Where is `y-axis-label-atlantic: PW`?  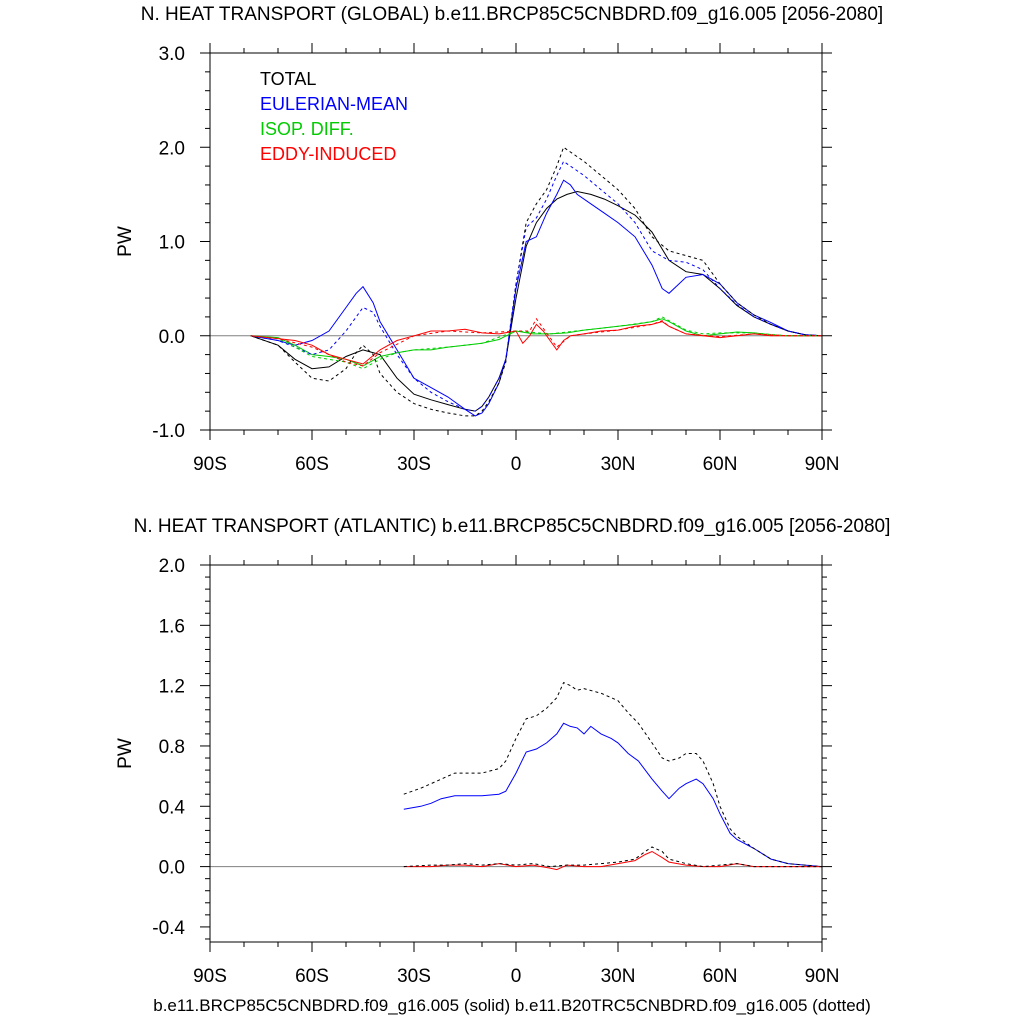
y-axis-label-atlantic: PW is located at coordinates (125, 753).